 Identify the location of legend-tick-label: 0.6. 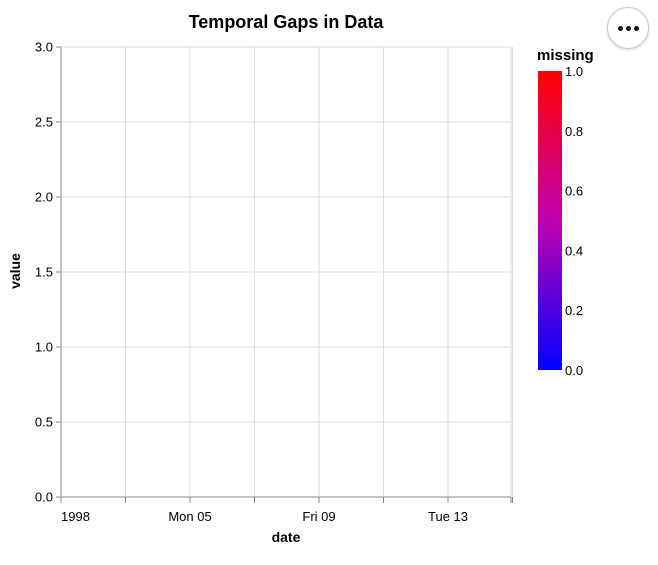
(574, 191).